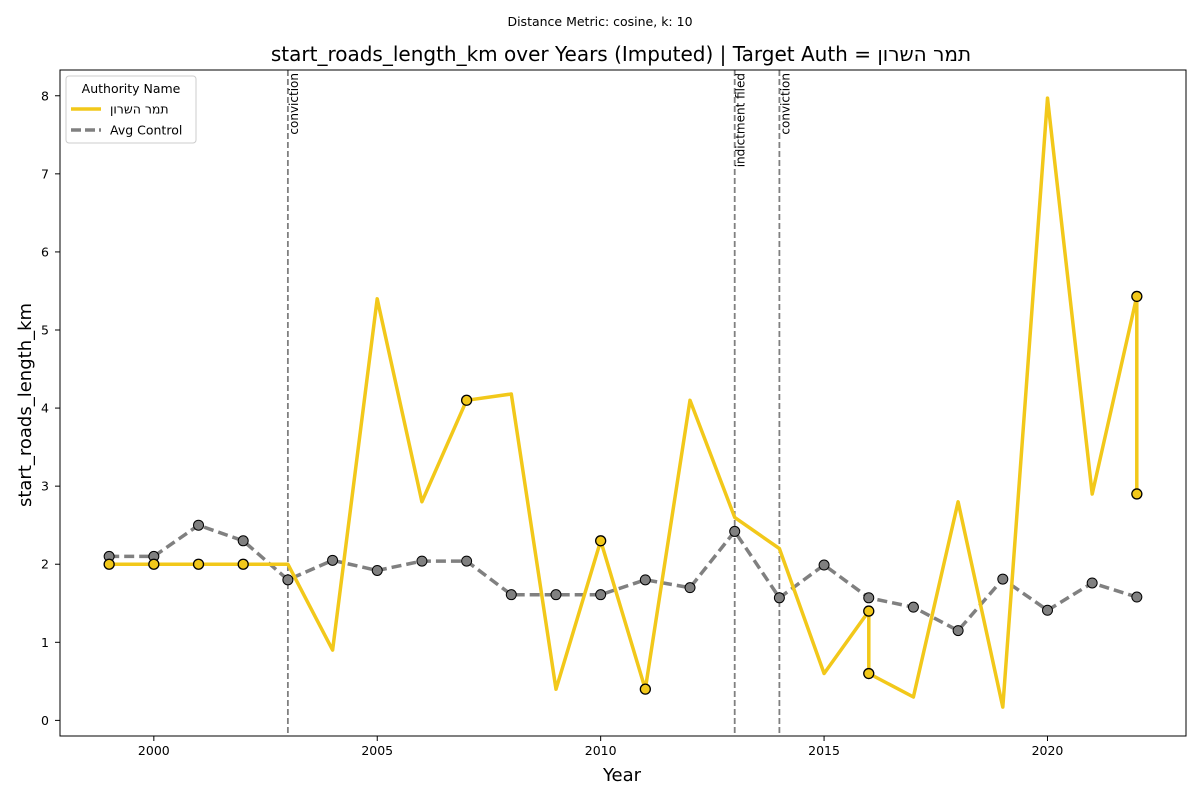 The width and height of the screenshot is (1200, 800). What do you see at coordinates (741, 120) in the screenshot?
I see `event-label: indictment filed` at bounding box center [741, 120].